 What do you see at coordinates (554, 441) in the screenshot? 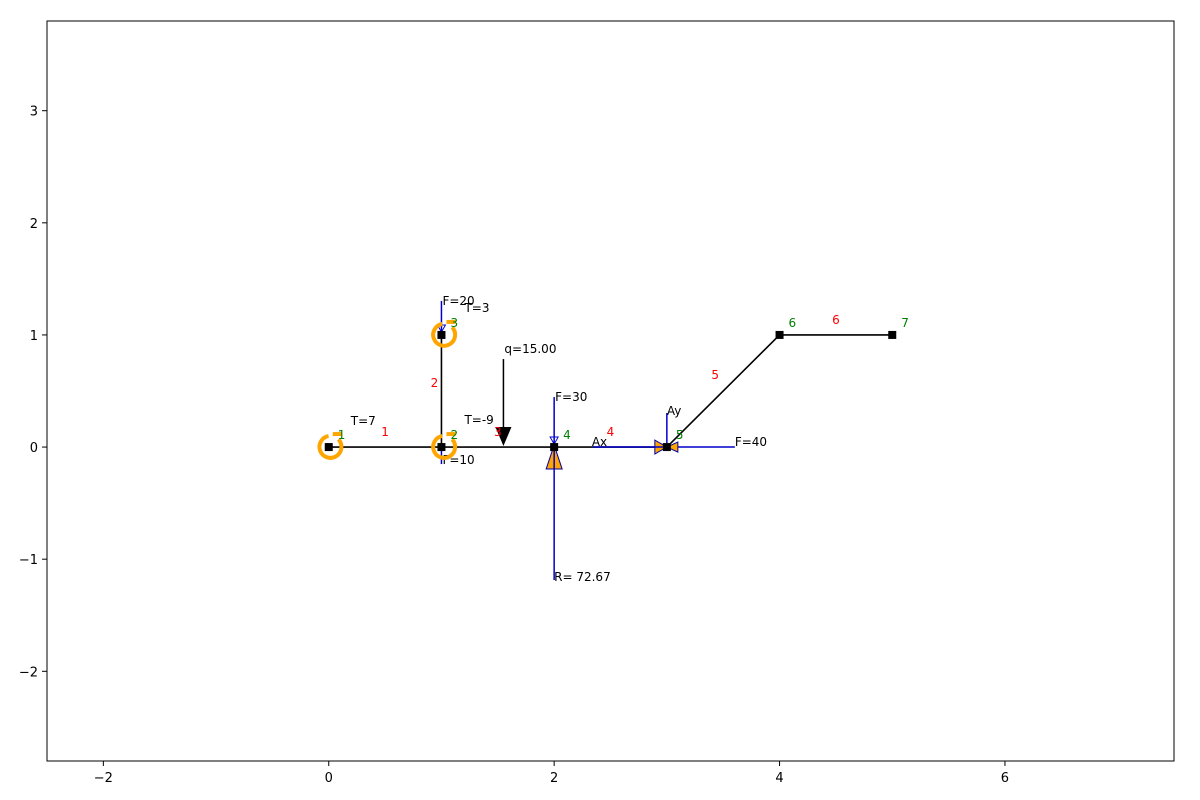
I see `point-load-arrowhead` at bounding box center [554, 441].